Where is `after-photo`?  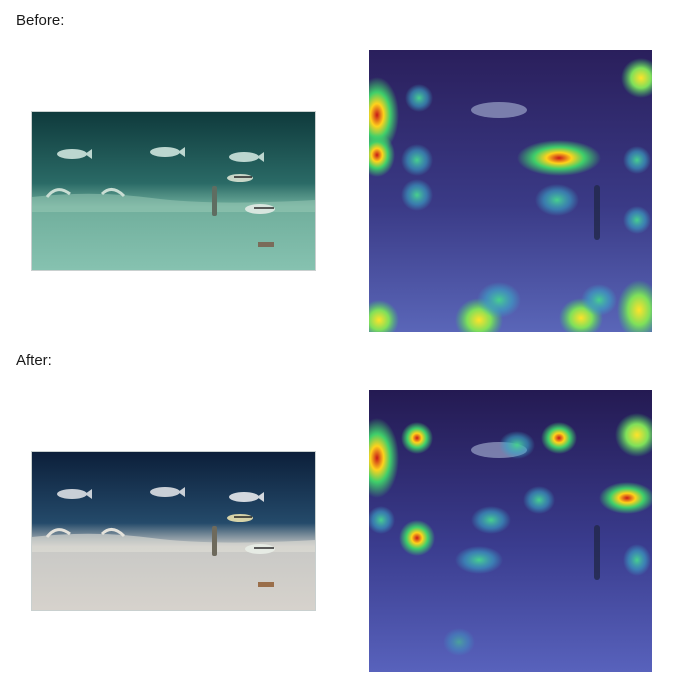 after-photo is located at coordinates (173, 531).